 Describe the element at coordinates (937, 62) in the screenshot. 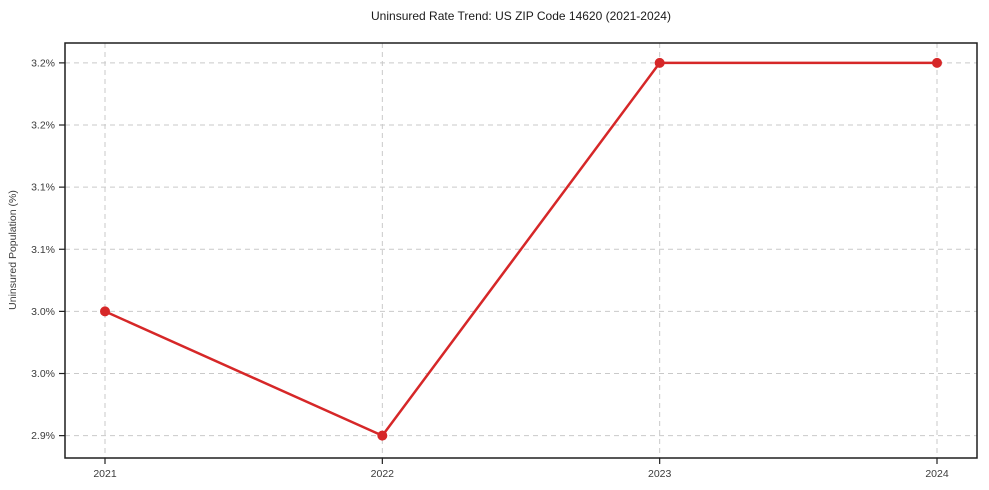

I see `data-point-2024` at that location.